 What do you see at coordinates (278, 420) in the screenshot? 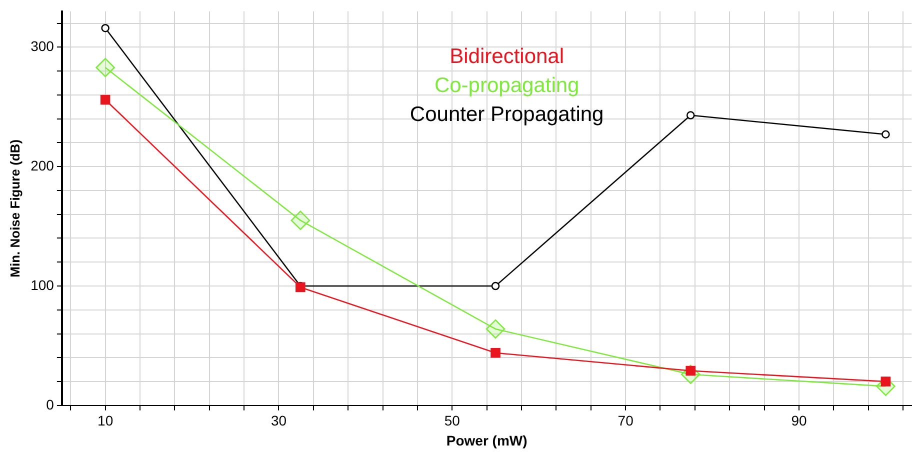
I see `x-tick-label: 30` at bounding box center [278, 420].